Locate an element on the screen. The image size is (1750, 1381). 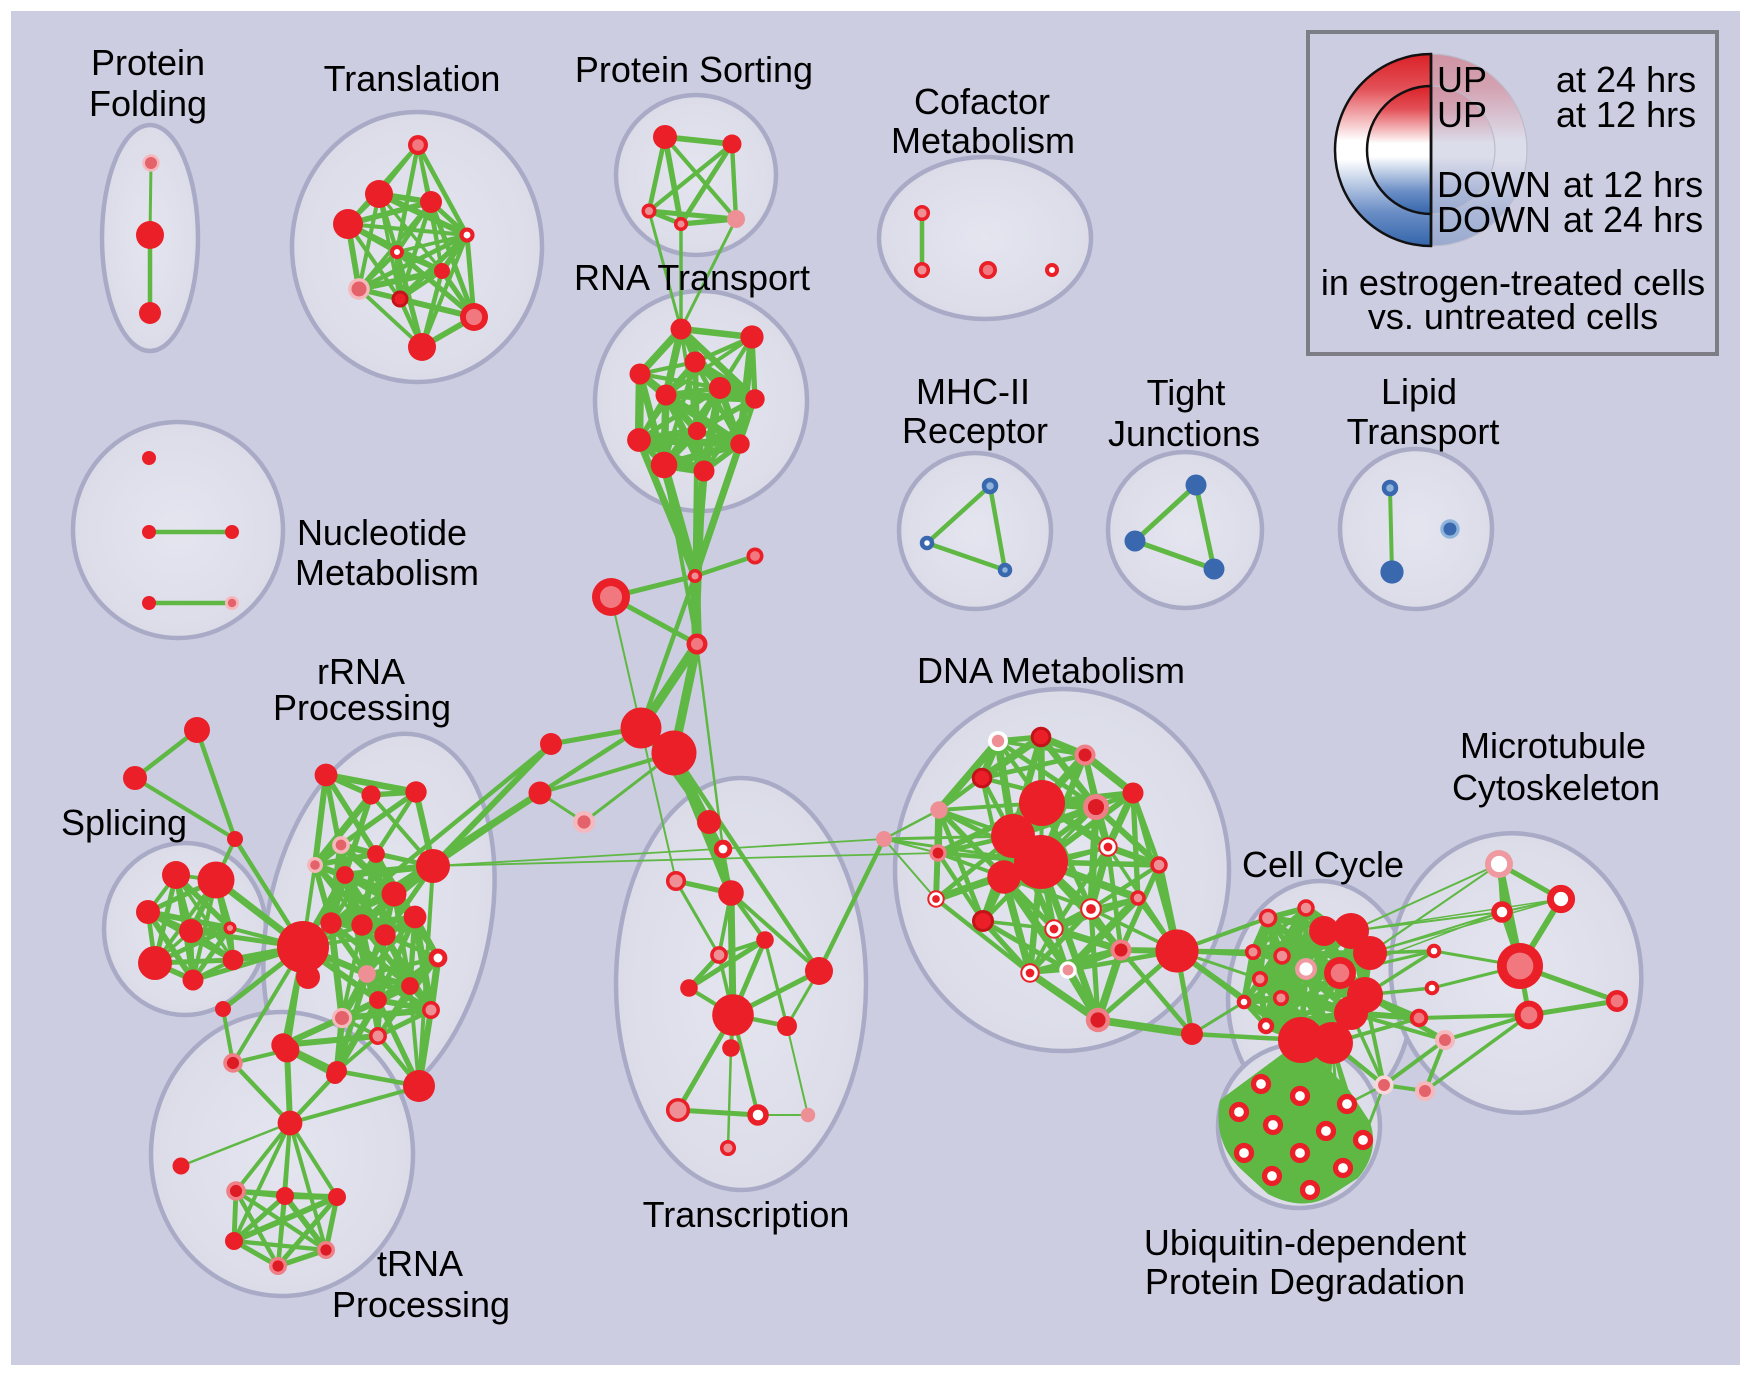
svg-text: Splicing is located at coordinates (124, 822).